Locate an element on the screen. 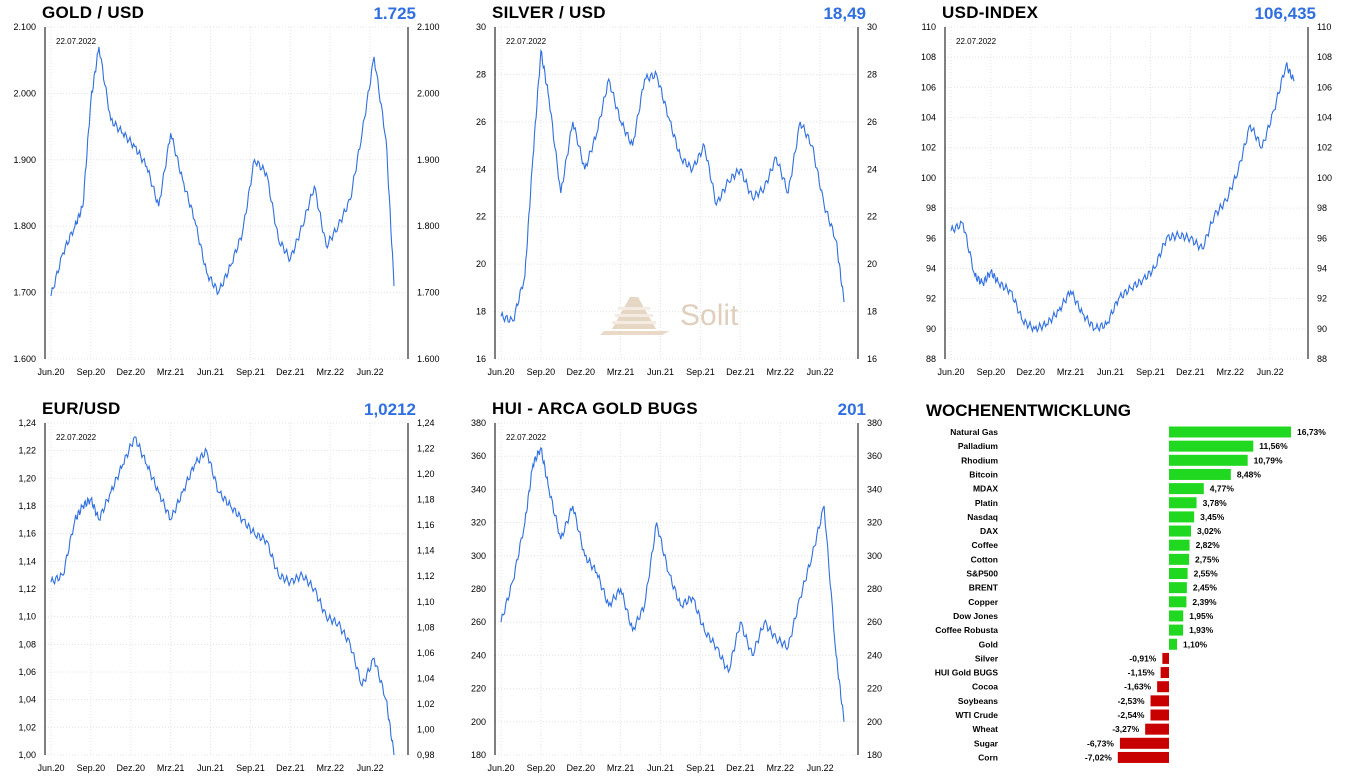  weekly-value-label: 8,48% is located at coordinates (1249, 474).